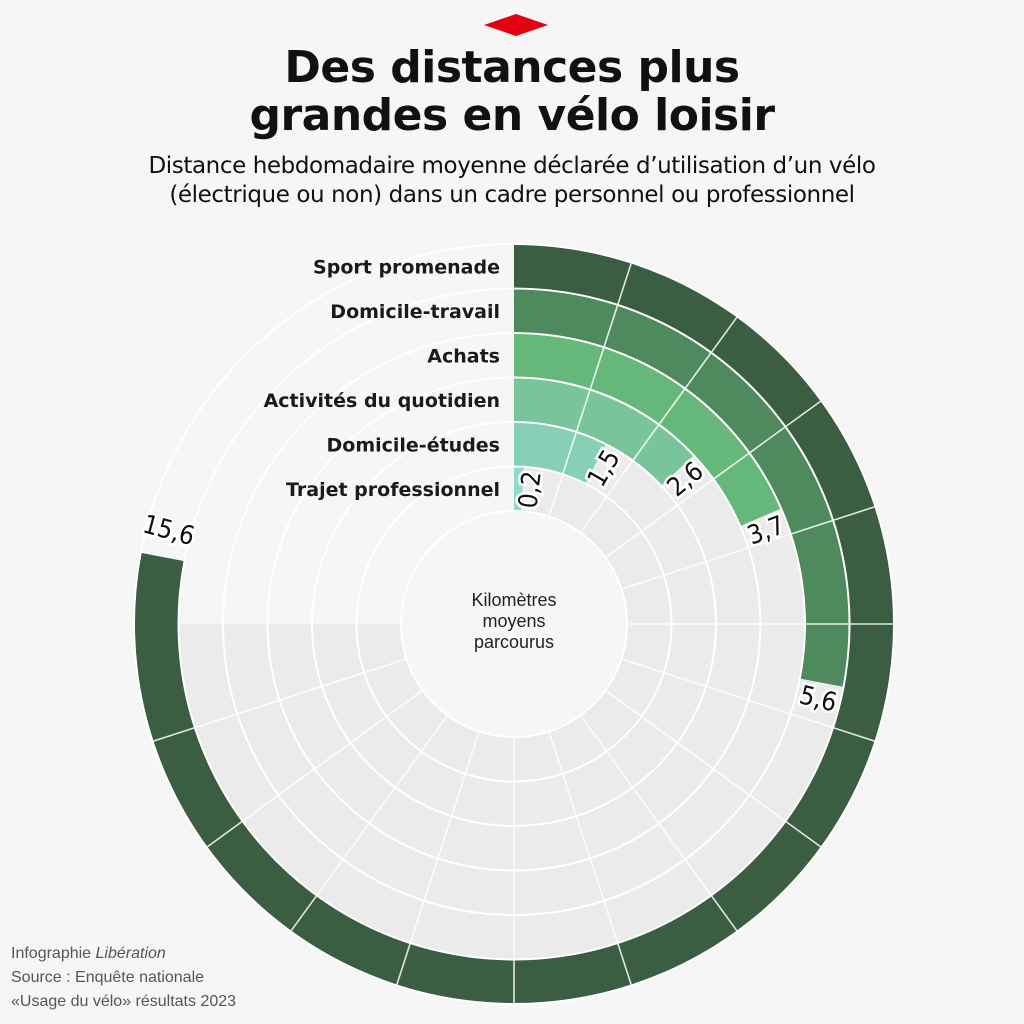 The width and height of the screenshot is (1024, 1024). What do you see at coordinates (124, 1001) in the screenshot?
I see `credit-line-3: «Usage du vélo» résultats 2023` at bounding box center [124, 1001].